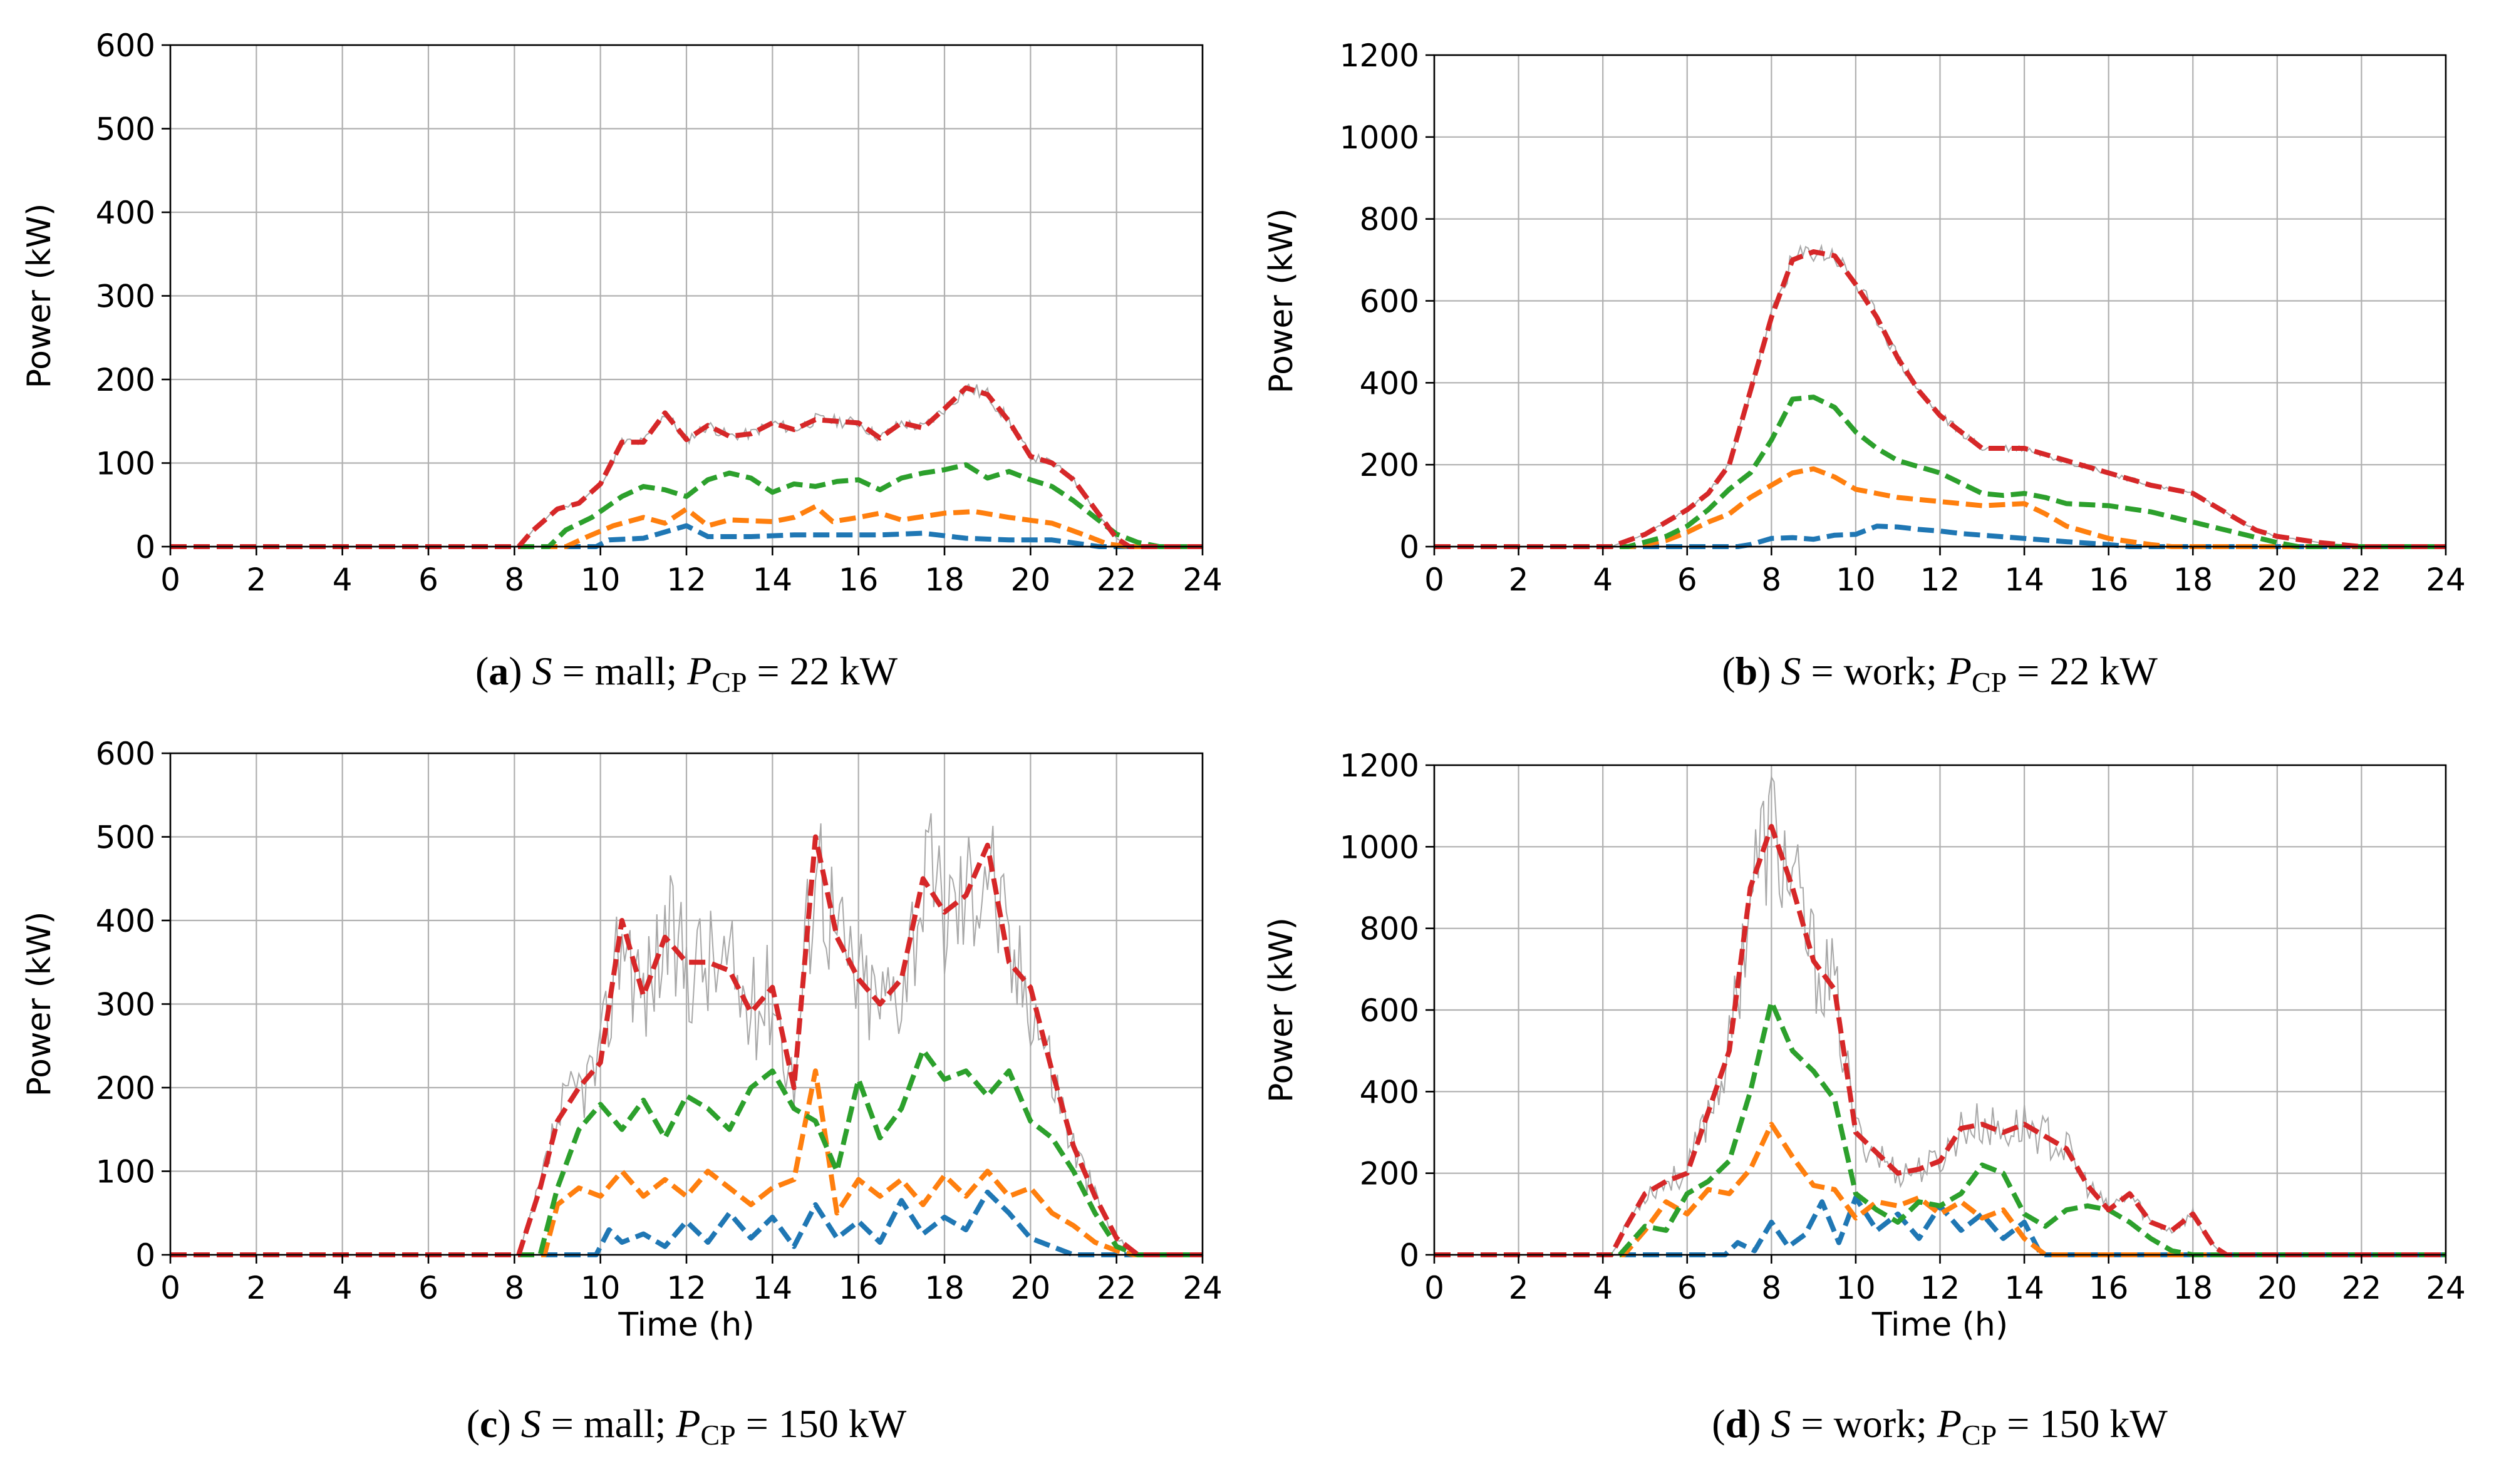  I want to click on caption-part: c, so click(488, 1423).